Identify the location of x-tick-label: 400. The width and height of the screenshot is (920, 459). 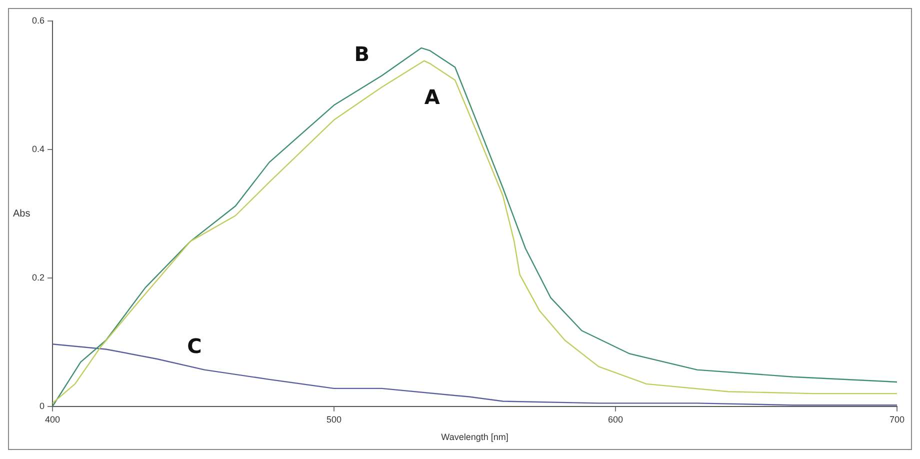
(52, 419).